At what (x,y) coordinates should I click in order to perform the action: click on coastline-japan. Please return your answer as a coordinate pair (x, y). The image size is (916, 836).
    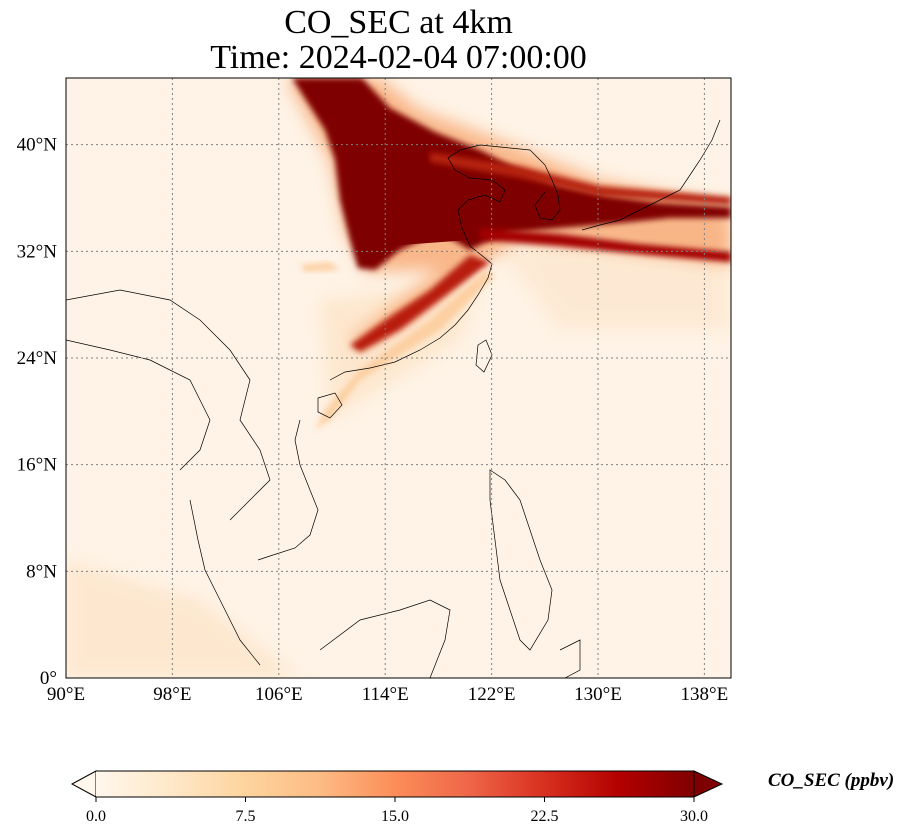
    Looking at the image, I should click on (651, 175).